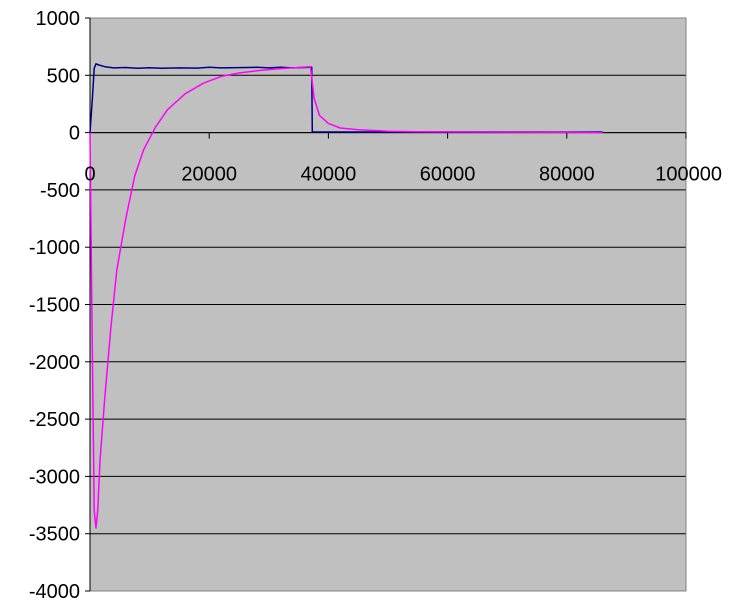  What do you see at coordinates (74, 134) in the screenshot?
I see `y-tick-label: 0` at bounding box center [74, 134].